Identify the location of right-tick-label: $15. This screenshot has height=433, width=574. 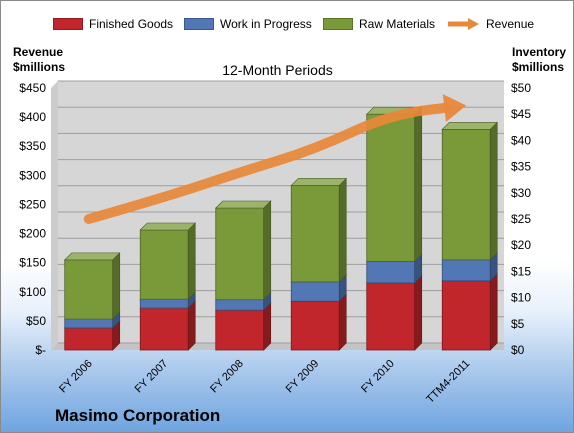
(521, 271).